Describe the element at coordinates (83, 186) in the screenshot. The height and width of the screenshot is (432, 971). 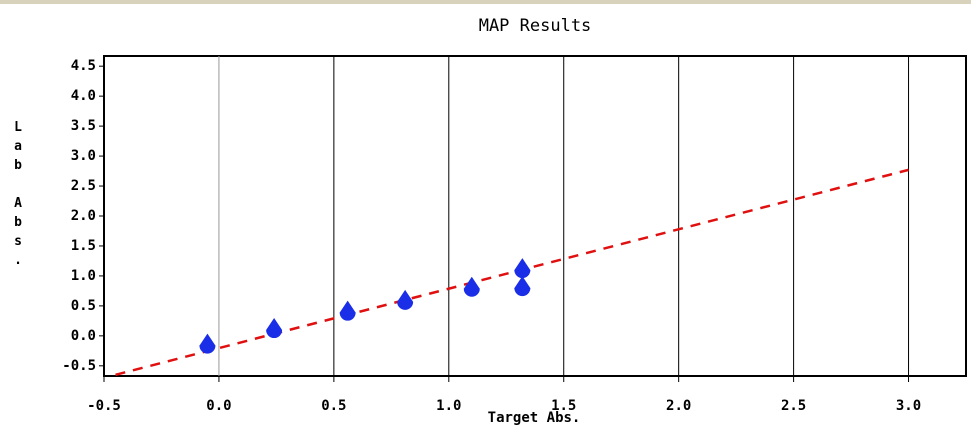
I see `y-tick-label: 2.5` at that location.